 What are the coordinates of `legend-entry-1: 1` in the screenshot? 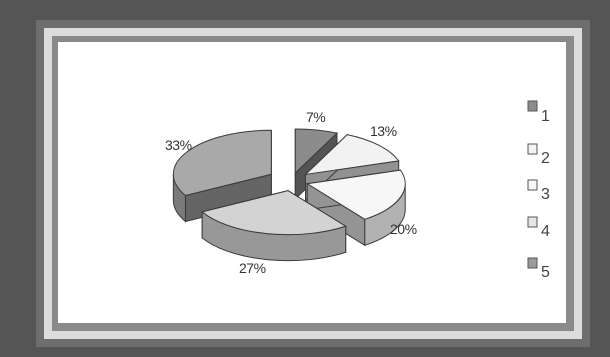 It's located at (538, 112).